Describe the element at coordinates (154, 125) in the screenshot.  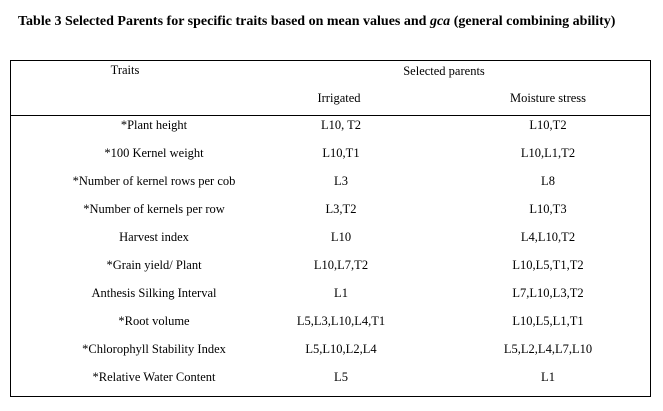
I see `trait-cell: *Plant height` at that location.